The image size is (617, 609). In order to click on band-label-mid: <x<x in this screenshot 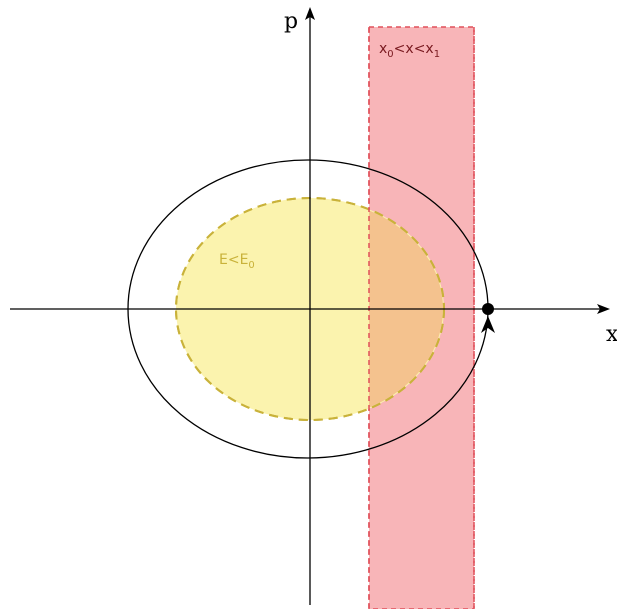, I will do `click(414, 49)`.